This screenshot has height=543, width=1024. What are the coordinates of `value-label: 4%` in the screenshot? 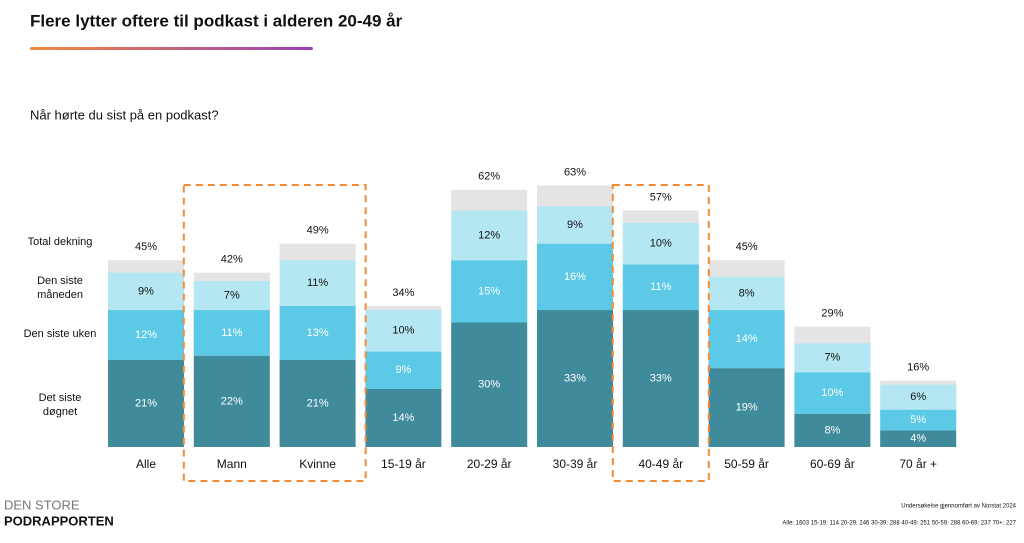 It's located at (918, 439).